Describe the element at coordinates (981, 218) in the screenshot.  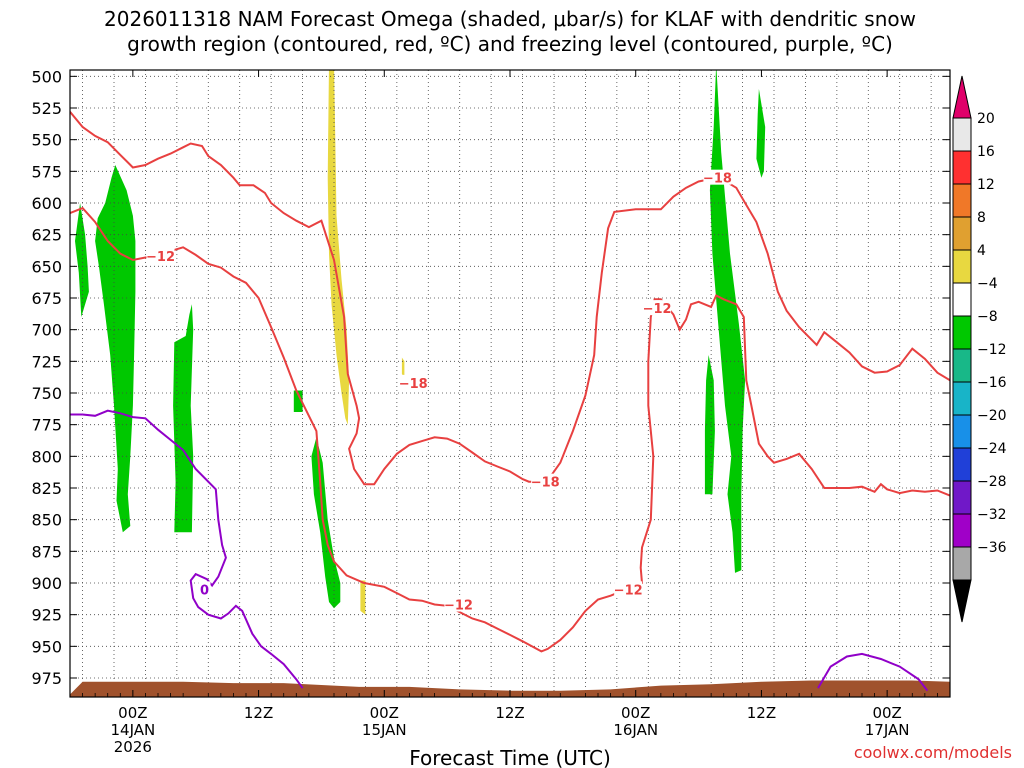
I see `colorbar-label-3: 8` at that location.